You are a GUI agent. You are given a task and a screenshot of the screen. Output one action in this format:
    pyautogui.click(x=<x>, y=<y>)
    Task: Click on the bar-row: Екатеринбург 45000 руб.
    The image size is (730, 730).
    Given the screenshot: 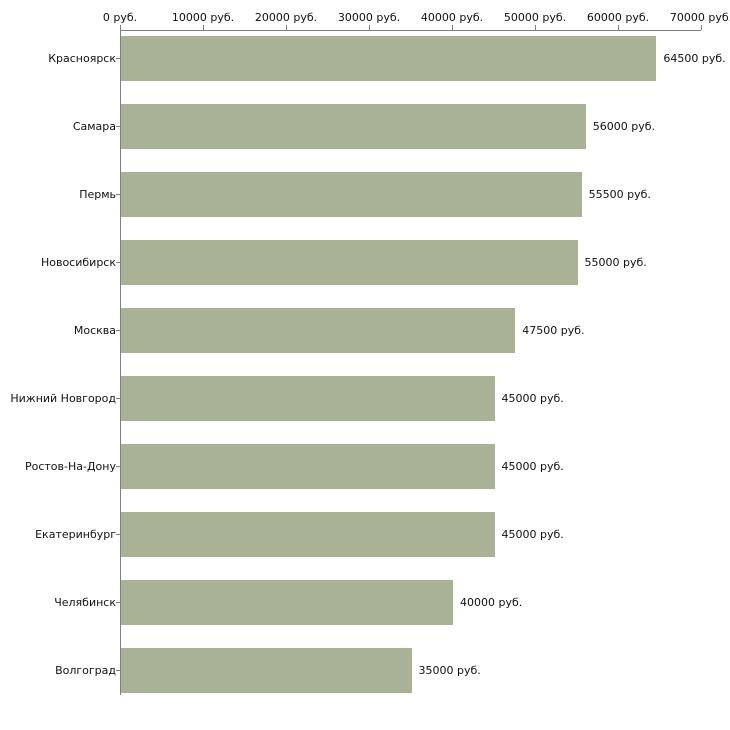 What is the action you would take?
    pyautogui.click(x=365, y=534)
    